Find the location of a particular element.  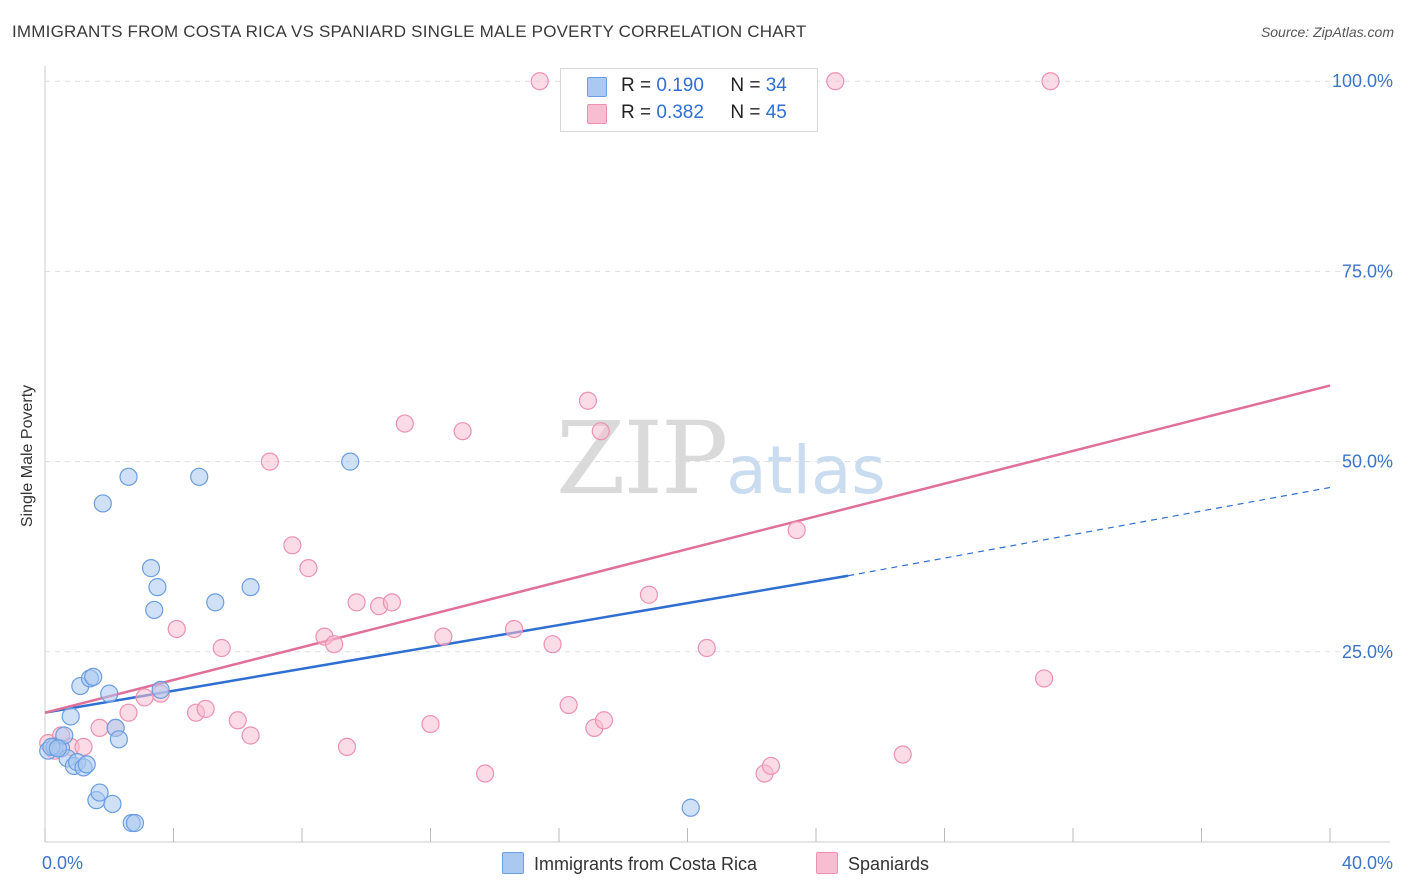

correlation-legend: R = 0.190 N = 34 R = 0.382 N = 45 is located at coordinates (689, 100).